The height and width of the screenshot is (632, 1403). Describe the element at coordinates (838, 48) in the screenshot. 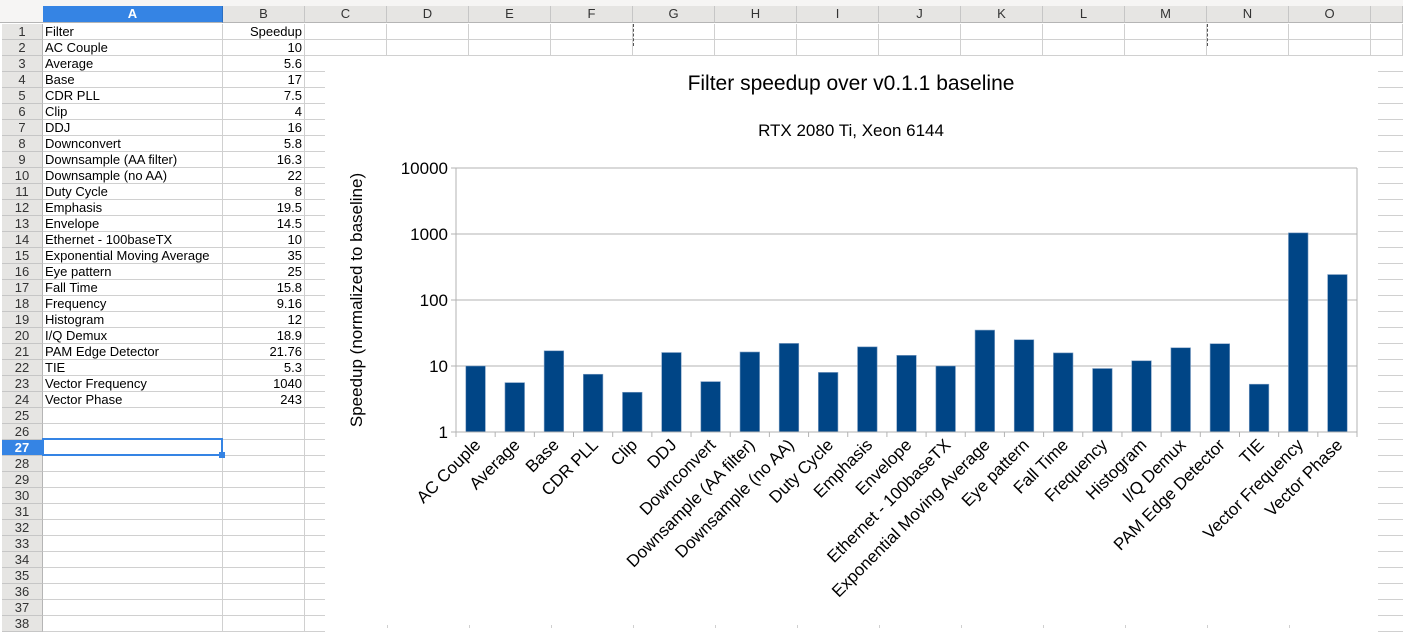

I see `cell-I2` at that location.